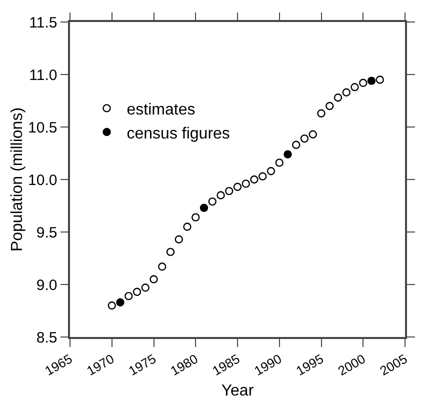  Describe the element at coordinates (161, 109) in the screenshot. I see `legend-label: estimates` at that location.